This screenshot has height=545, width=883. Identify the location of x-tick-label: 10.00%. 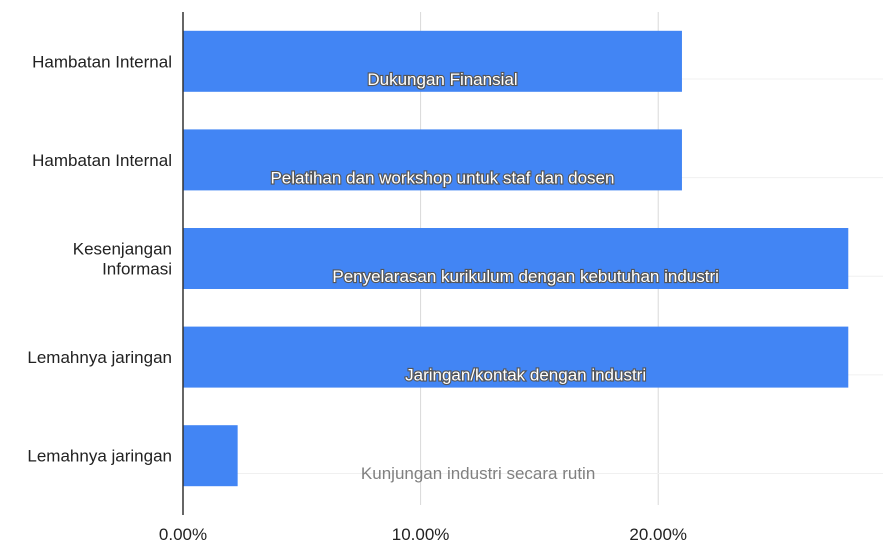
(421, 534).